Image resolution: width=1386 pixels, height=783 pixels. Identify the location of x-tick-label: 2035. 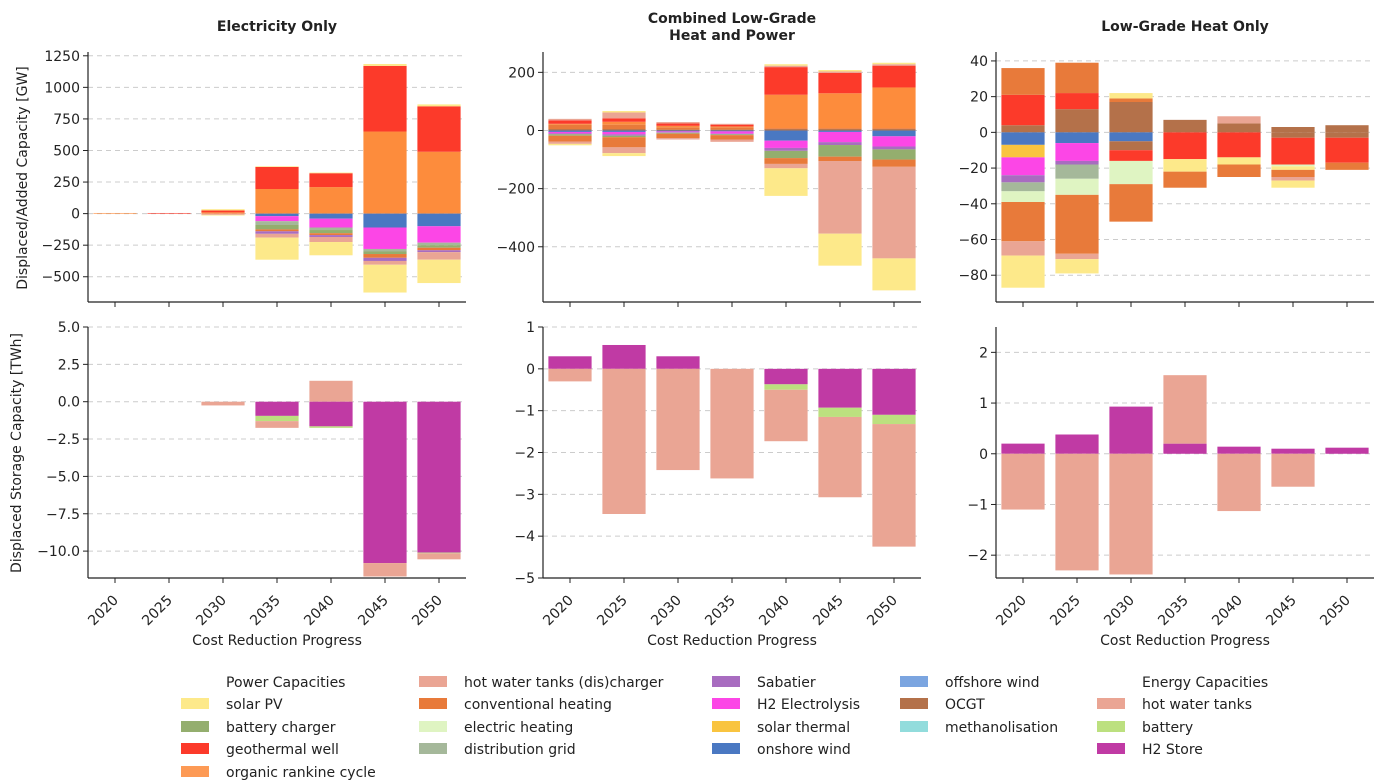
(265, 611).